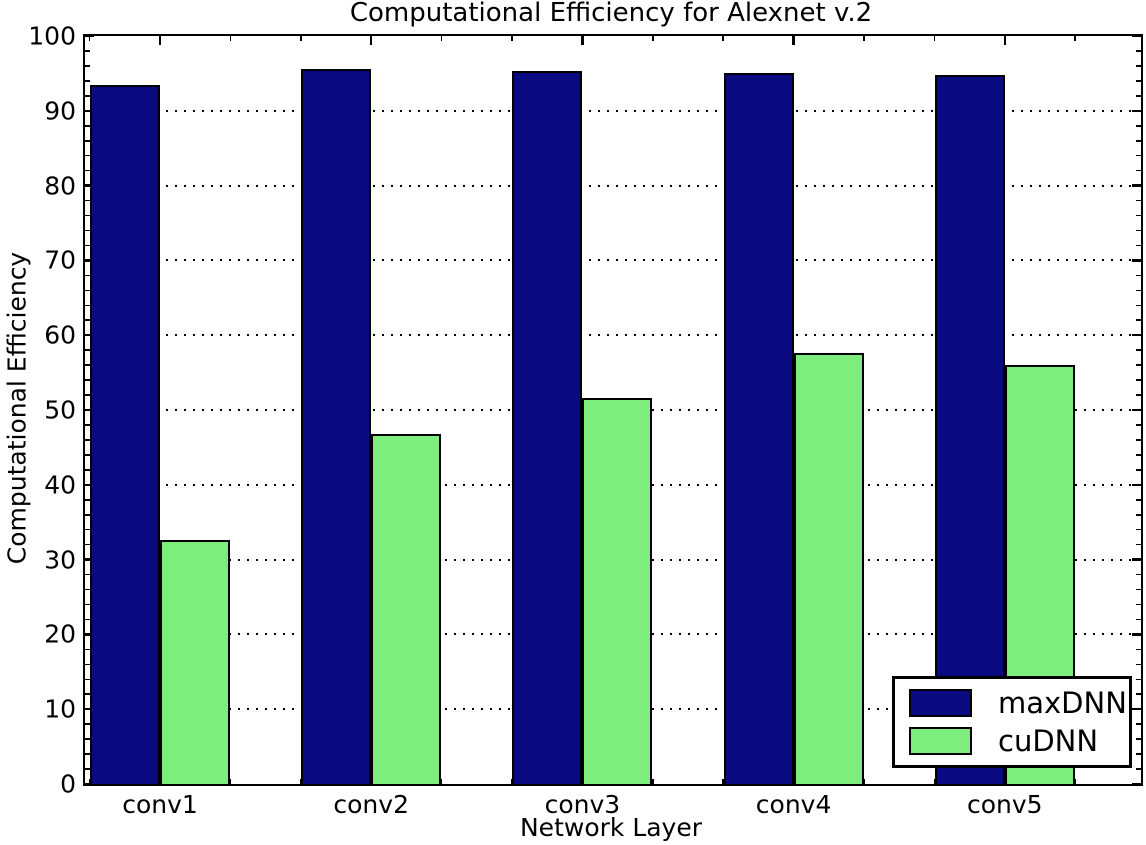 This screenshot has width=1146, height=845. I want to click on x-tick-label-conv2: conv2, so click(371, 804).